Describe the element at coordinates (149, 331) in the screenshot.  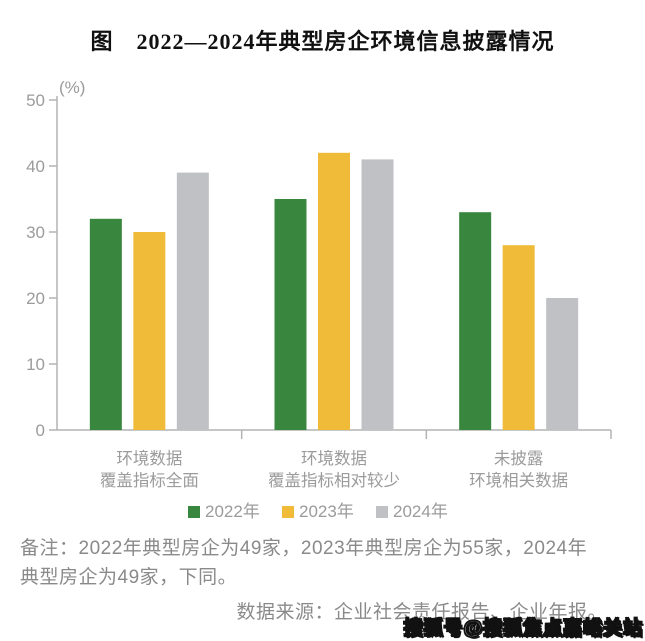
I see `bar-2023年-group1` at that location.